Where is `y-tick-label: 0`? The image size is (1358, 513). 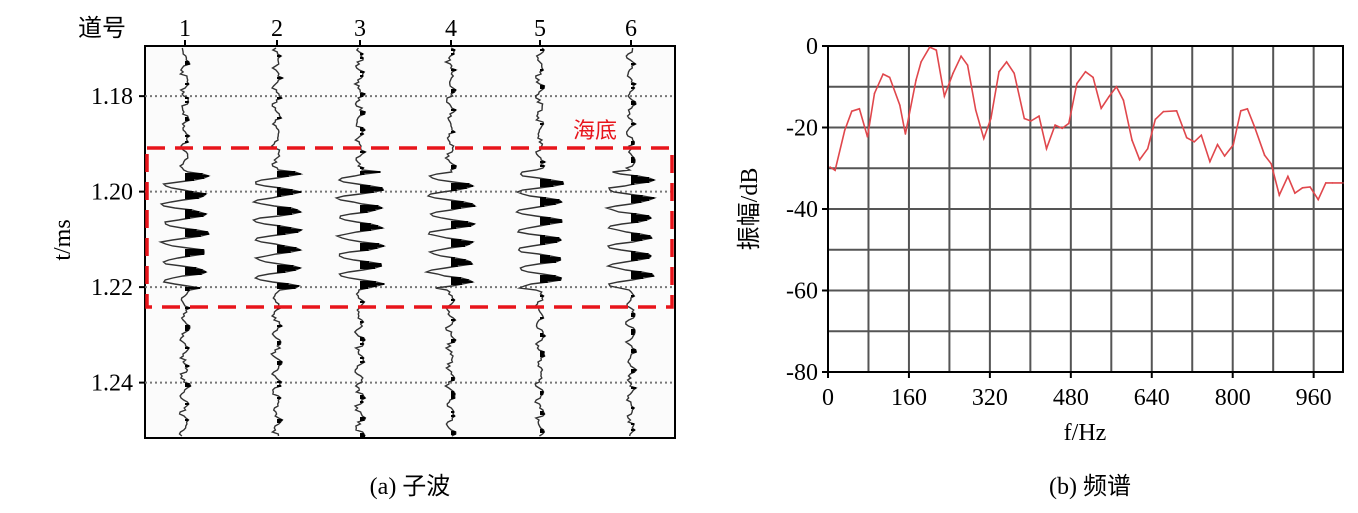
y-tick-label: 0 is located at coordinates (812, 47).